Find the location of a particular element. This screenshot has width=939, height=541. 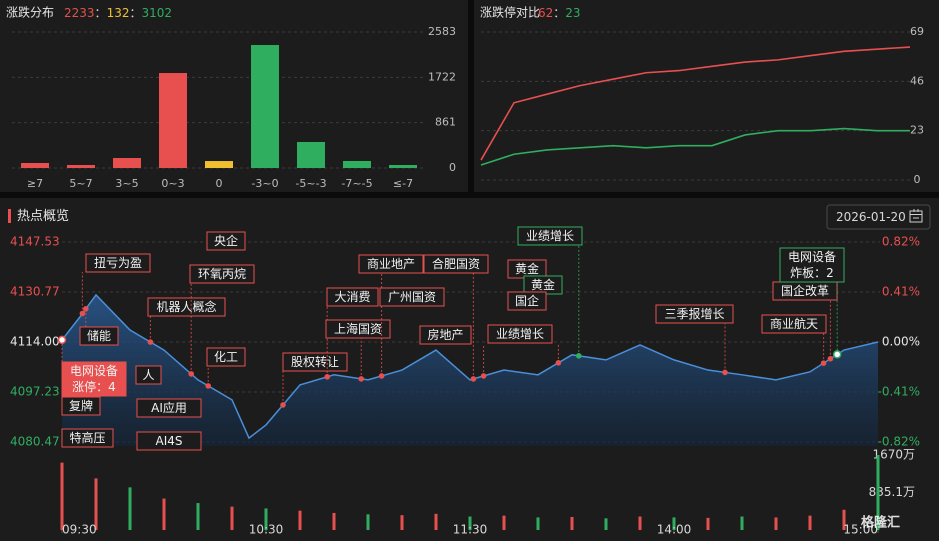

annotation-label: 国企 is located at coordinates (527, 300).